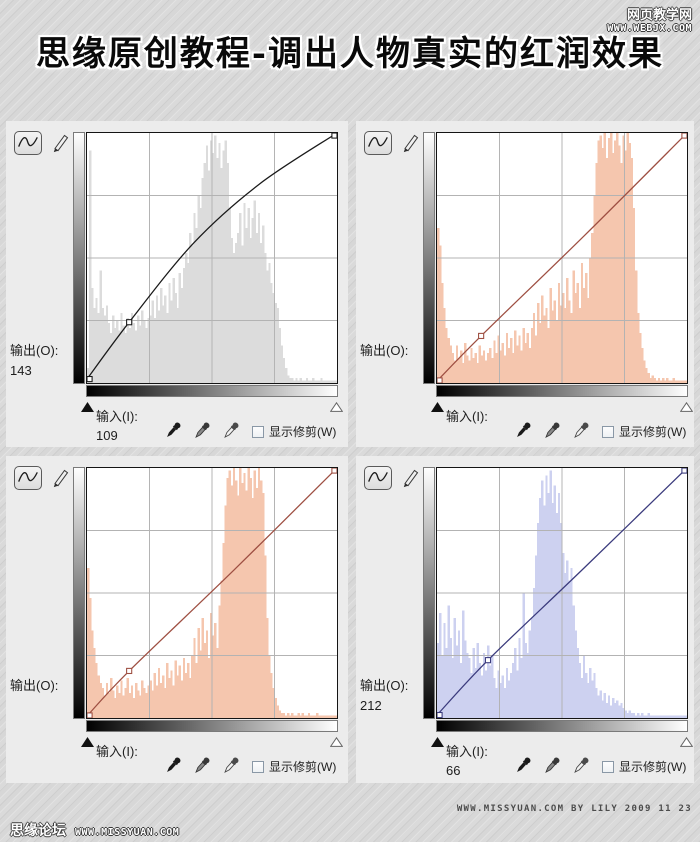 This screenshot has width=700, height=842. Describe the element at coordinates (574, 809) in the screenshot. I see `watermark-bottom-right: WWW.MISSYUAN.COM BY LILY 2009 11 23` at that location.